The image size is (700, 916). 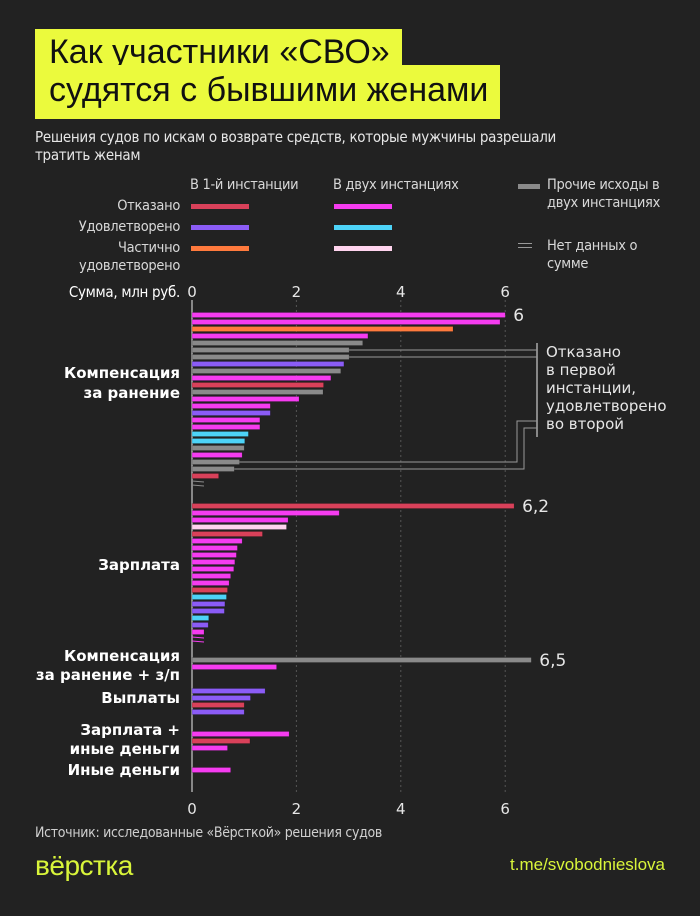 I want to click on channel-link: t.me/svobodnieslova, so click(x=587, y=864).